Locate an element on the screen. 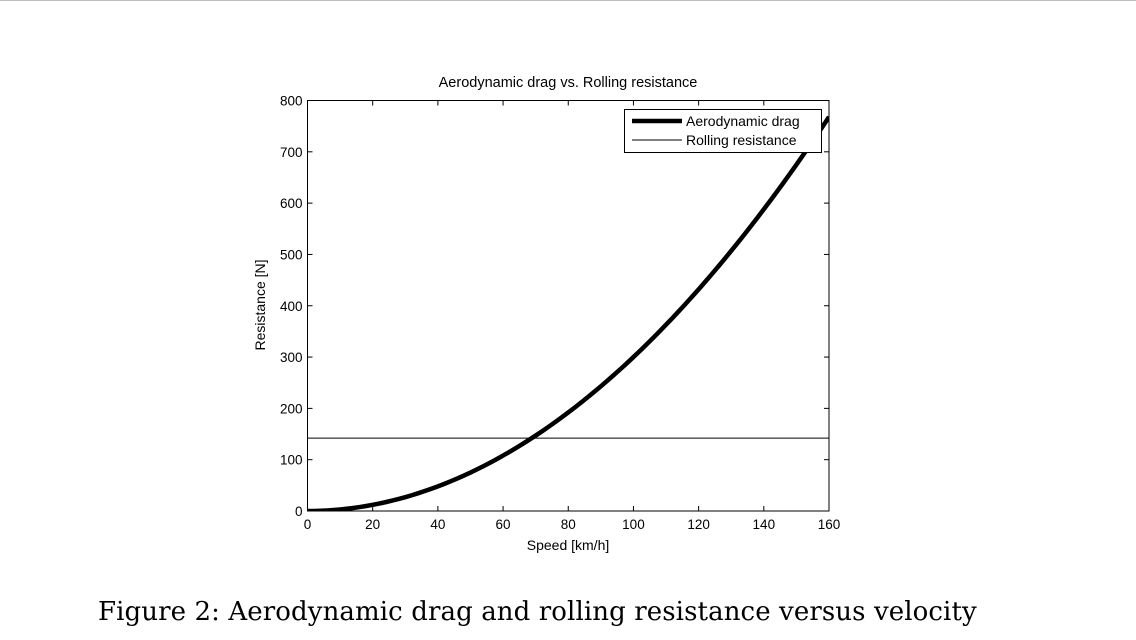 The width and height of the screenshot is (1136, 640). x-tick-label: 120 is located at coordinates (698, 524).